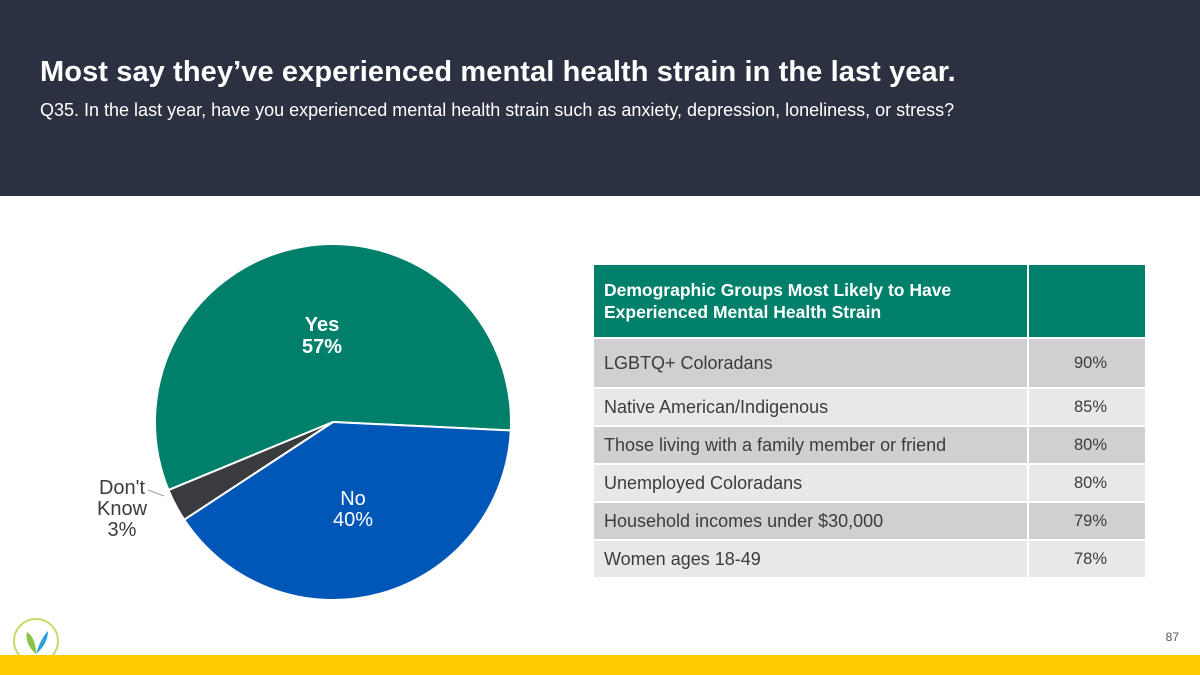 The height and width of the screenshot is (675, 1200). I want to click on pie-label-dont-know-line1: Don't, so click(122, 488).